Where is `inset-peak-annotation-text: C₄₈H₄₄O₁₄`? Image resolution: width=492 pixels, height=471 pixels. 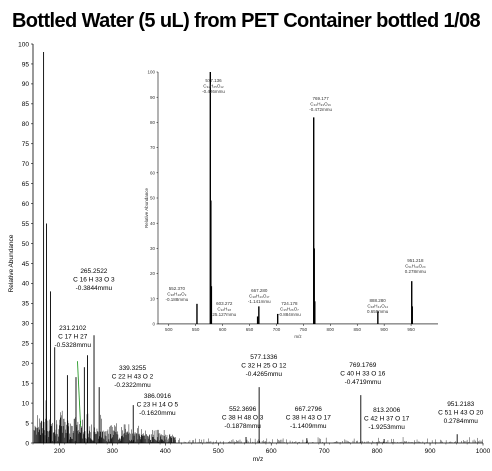
inset-peak-annotation-text: C₄₈H₄₄O₁₄ is located at coordinates (377, 306).